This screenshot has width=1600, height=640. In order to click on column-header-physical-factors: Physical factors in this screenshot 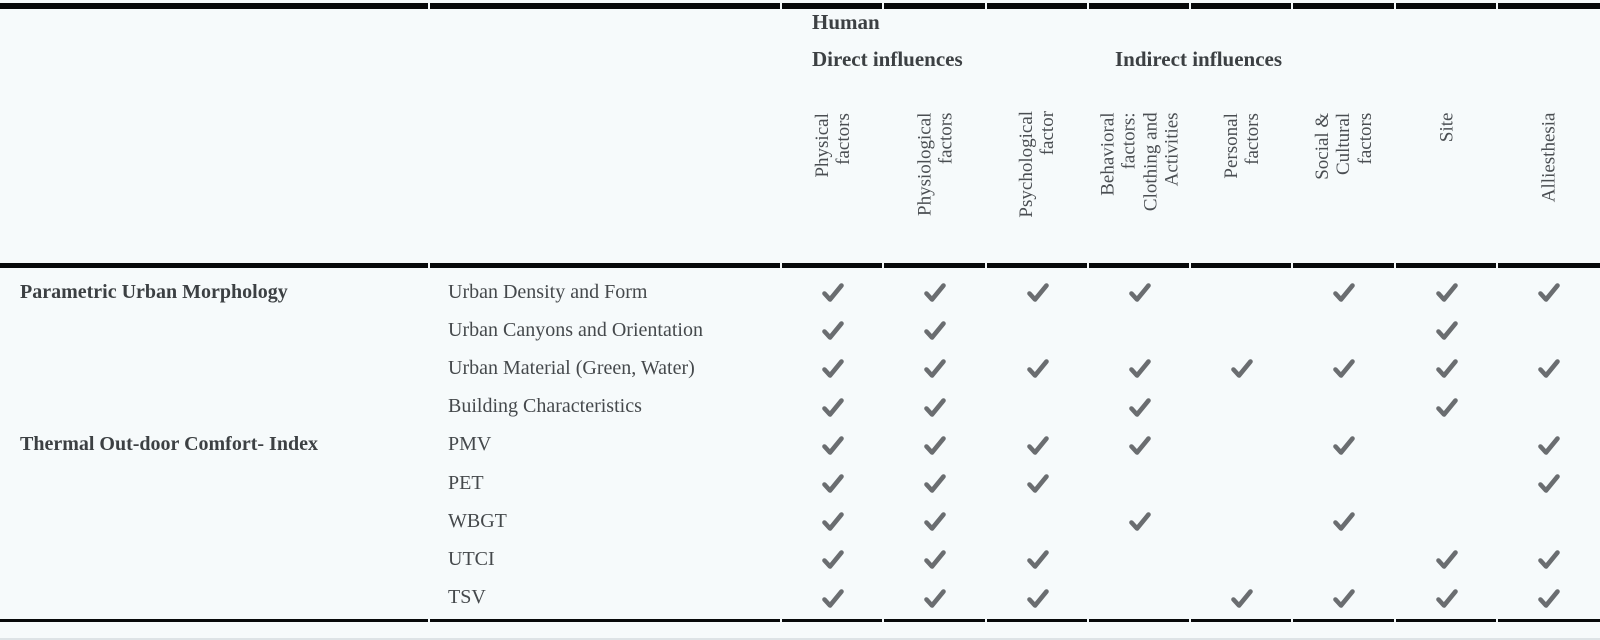, I will do `click(833, 164)`.